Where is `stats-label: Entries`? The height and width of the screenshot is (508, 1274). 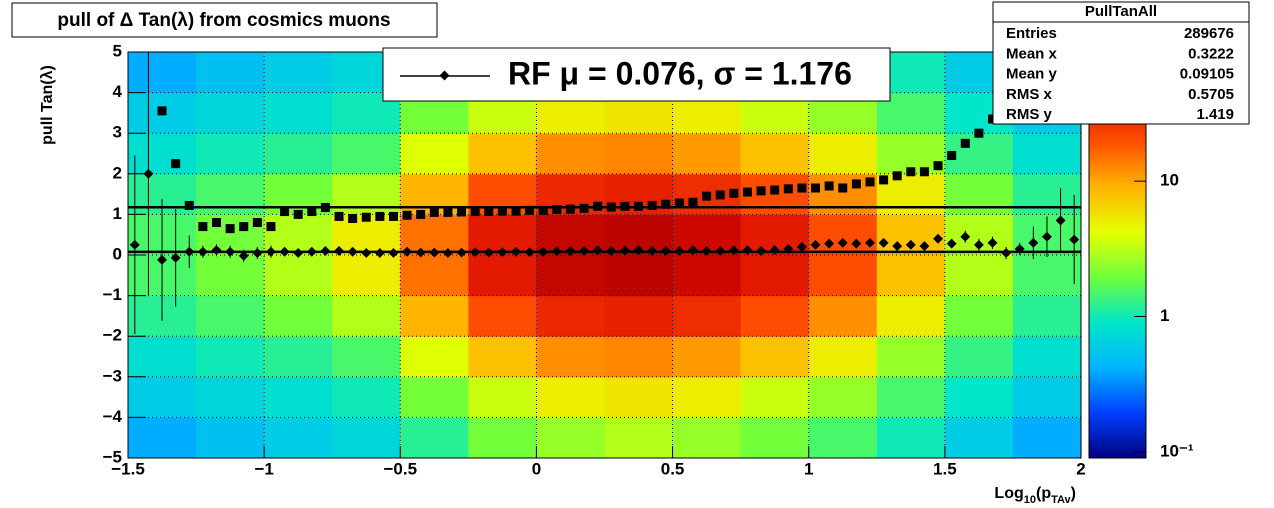
stats-label: Entries is located at coordinates (1031, 33).